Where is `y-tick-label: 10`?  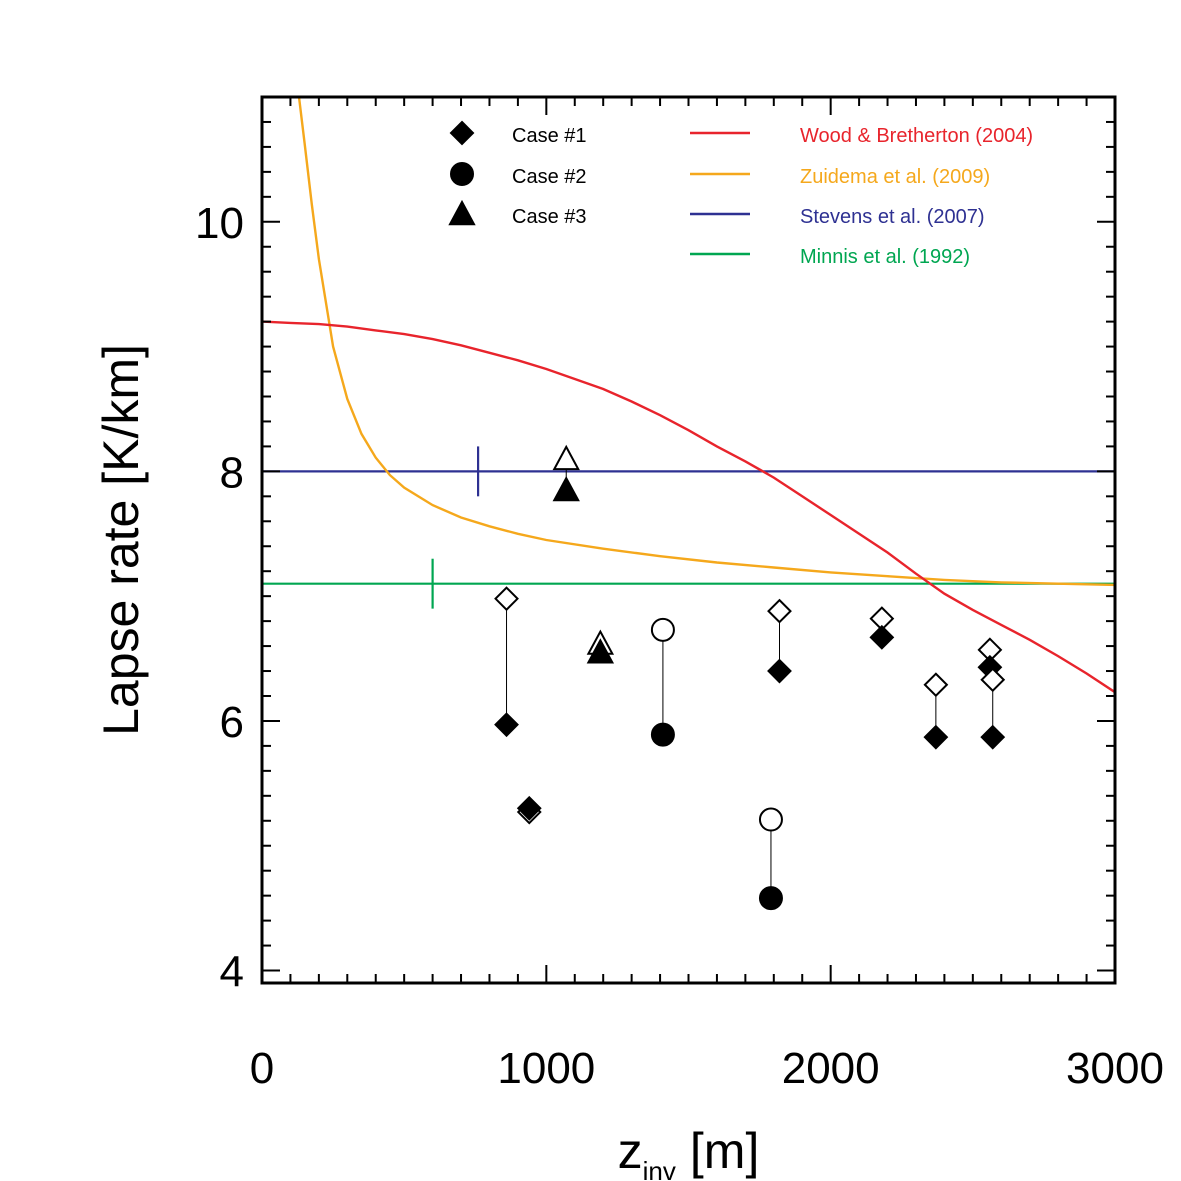
y-tick-label: 10 is located at coordinates (219, 223).